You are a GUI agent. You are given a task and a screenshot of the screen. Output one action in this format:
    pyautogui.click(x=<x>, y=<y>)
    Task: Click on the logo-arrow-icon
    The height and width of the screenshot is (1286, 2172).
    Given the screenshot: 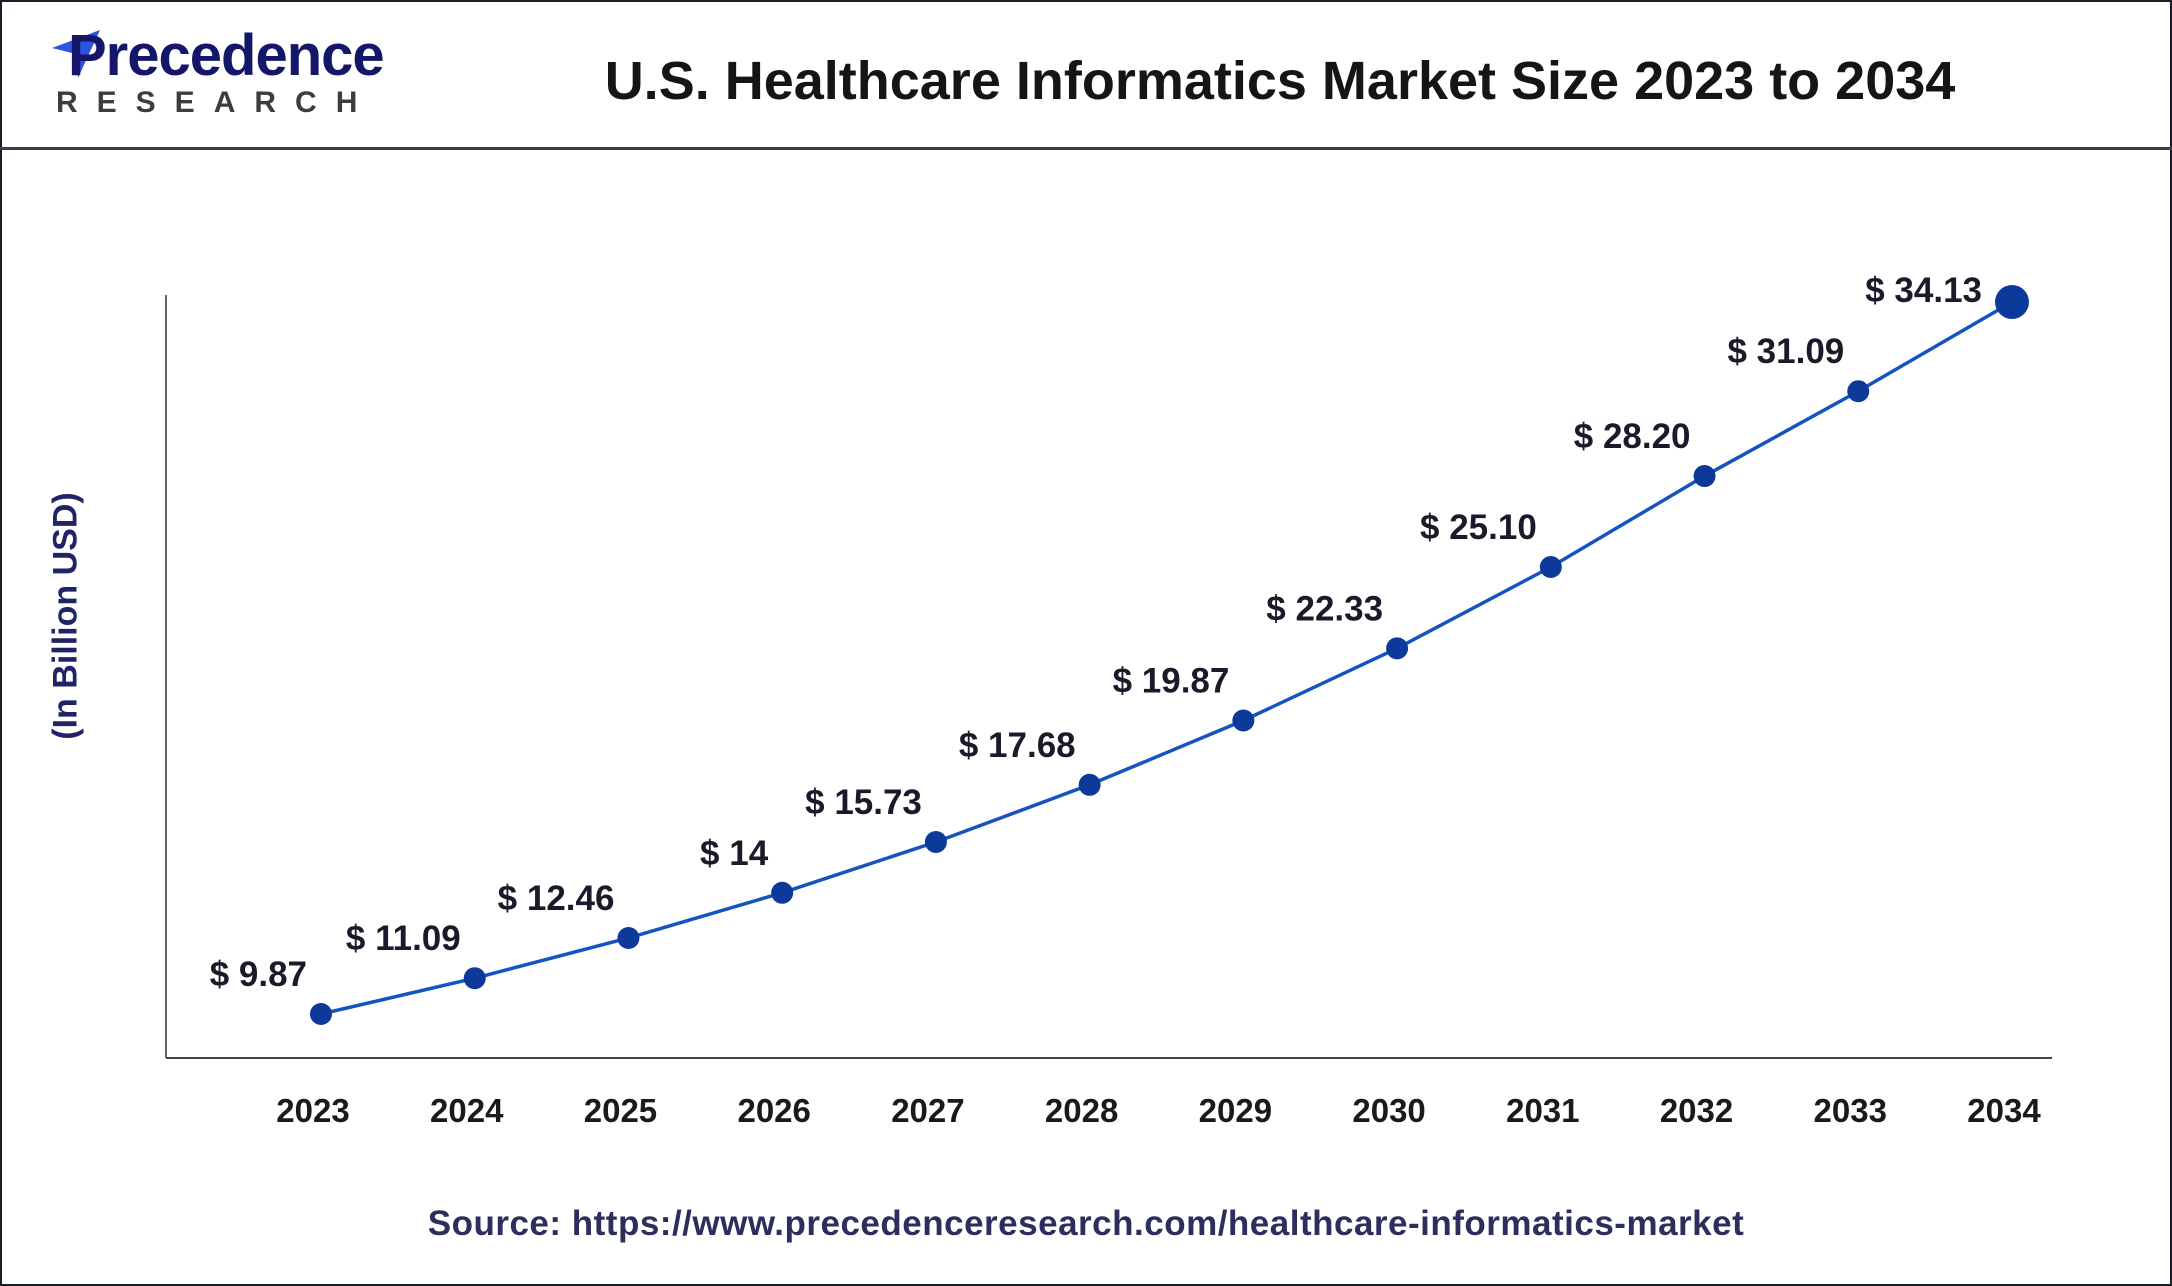 What is the action you would take?
    pyautogui.click(x=76, y=54)
    